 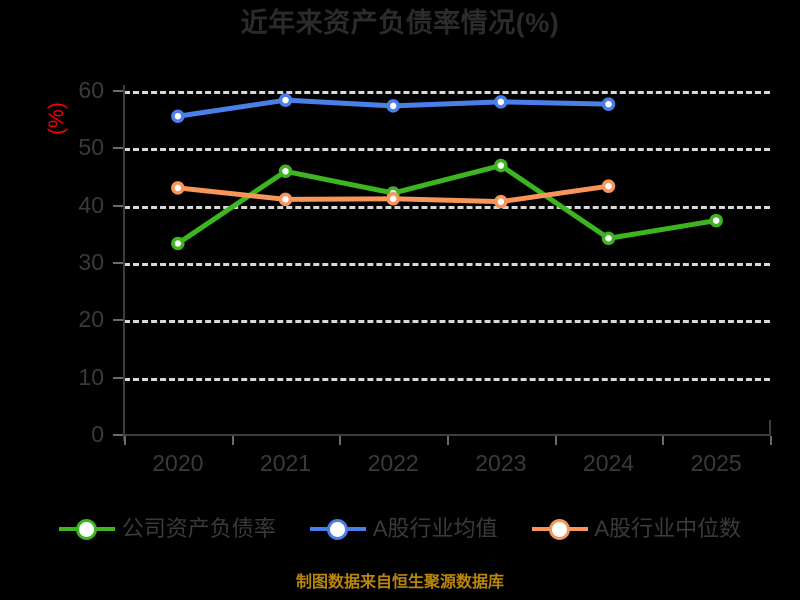 What do you see at coordinates (608, 463) in the screenshot?
I see `x-axis-tick-label: 2024` at bounding box center [608, 463].